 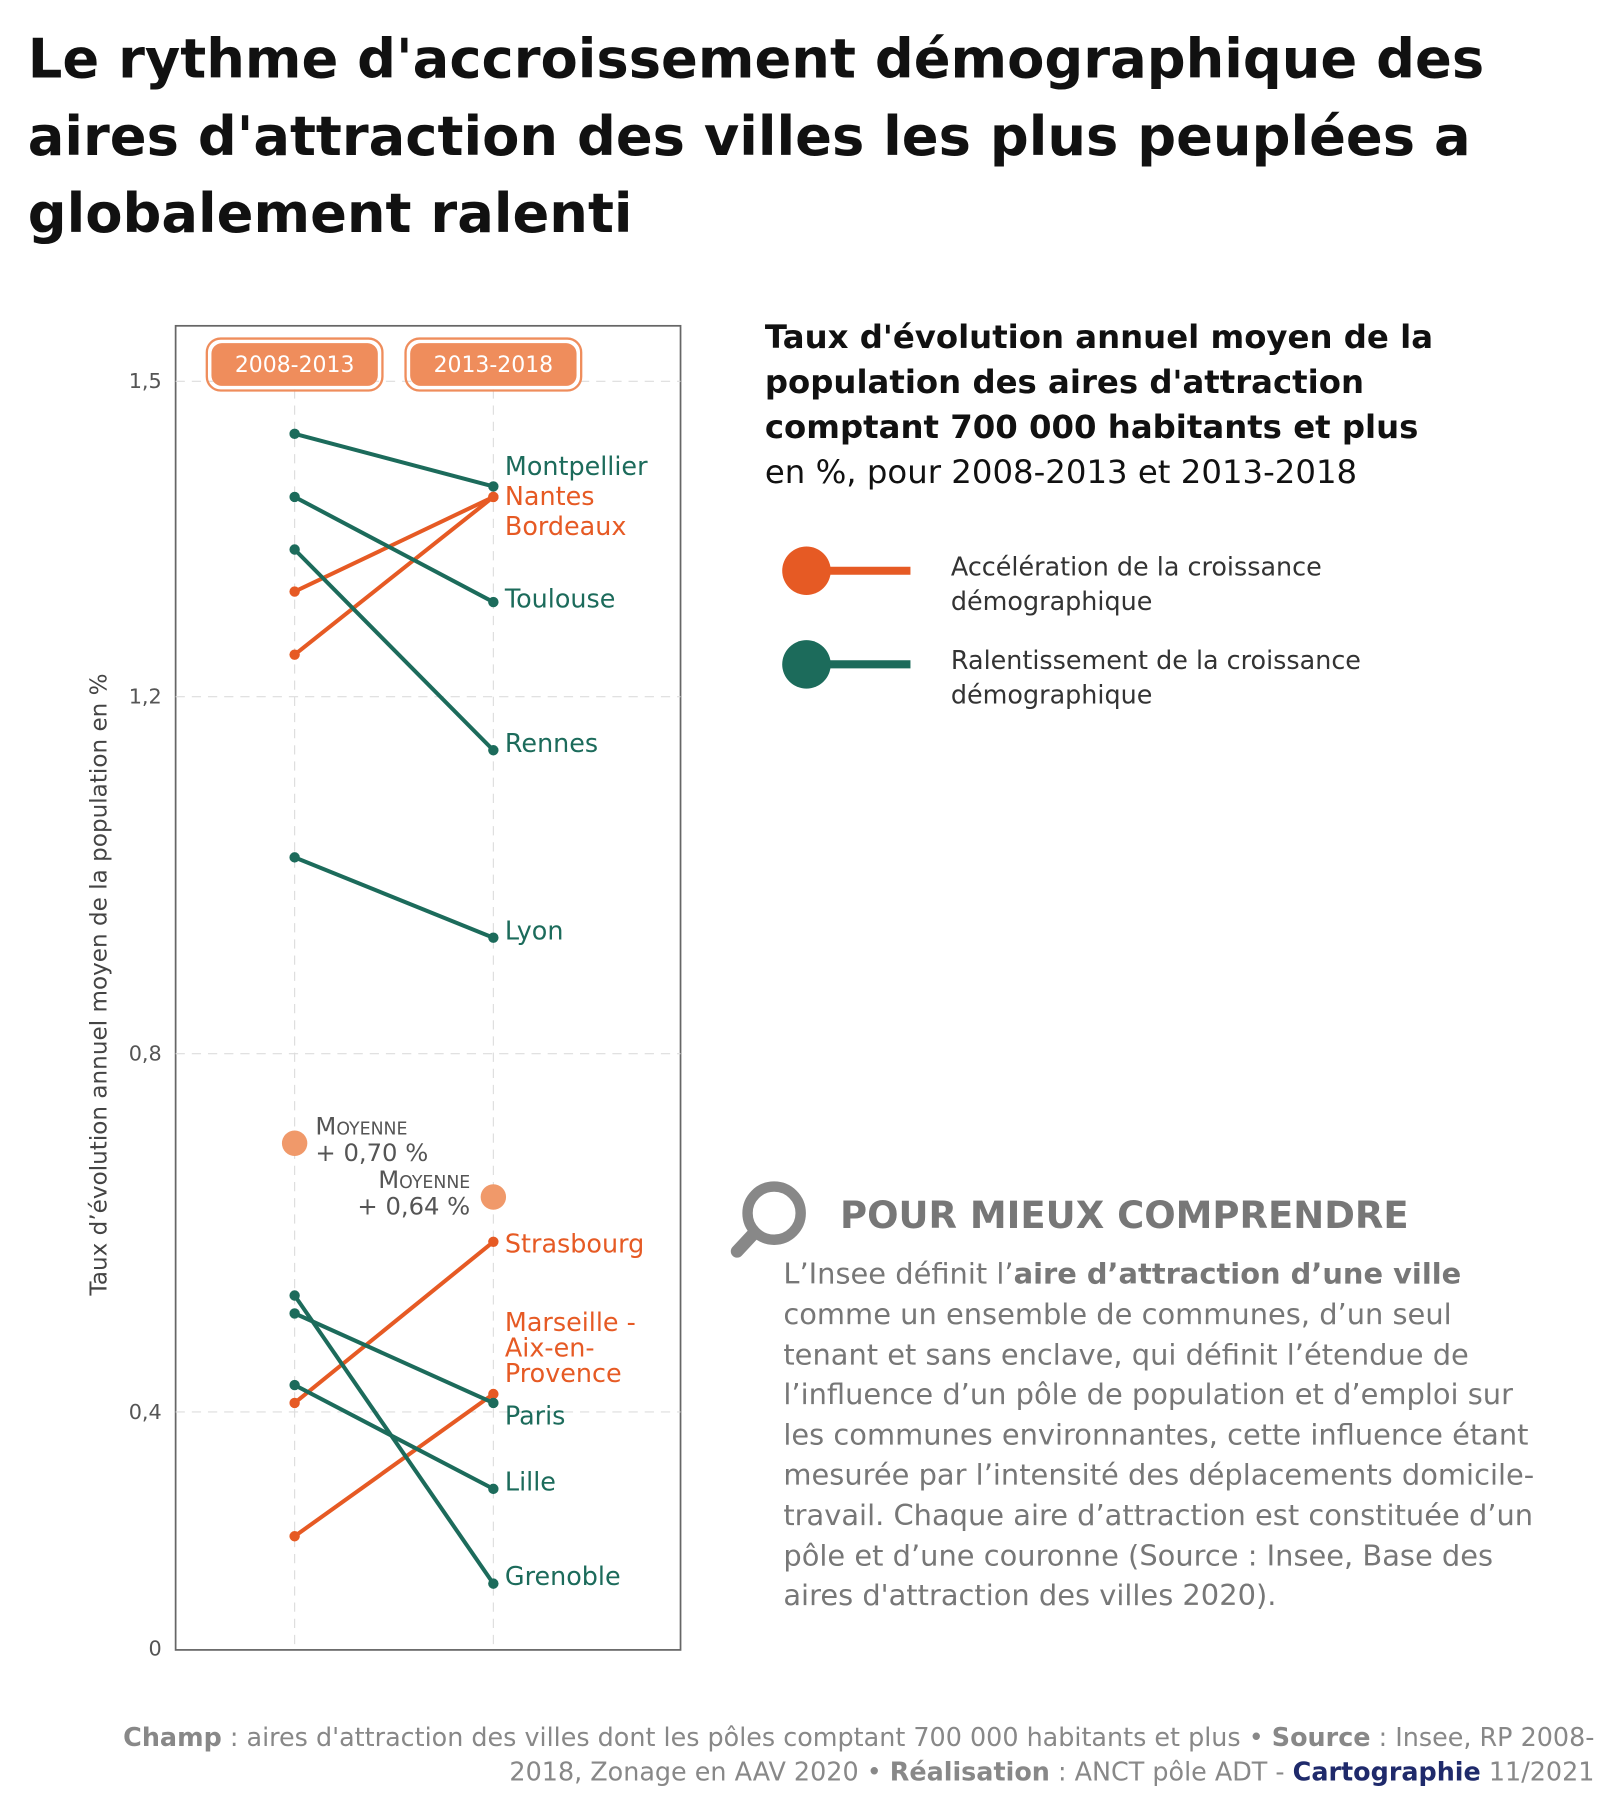 I want to click on city-label: Lyon, so click(x=534, y=932).